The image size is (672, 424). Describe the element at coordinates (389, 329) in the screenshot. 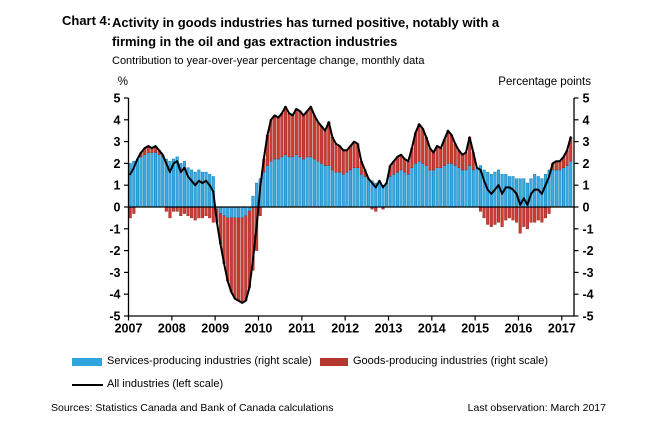

I see `x-tick-label: 2013` at that location.